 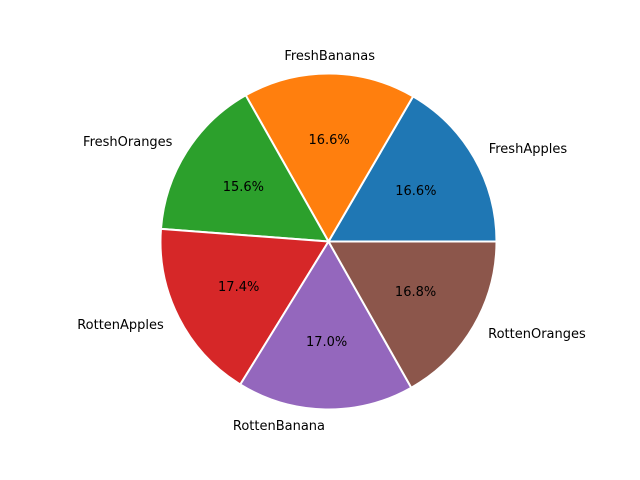 I want to click on pie-slice-fresh-oranges, so click(x=244, y=168).